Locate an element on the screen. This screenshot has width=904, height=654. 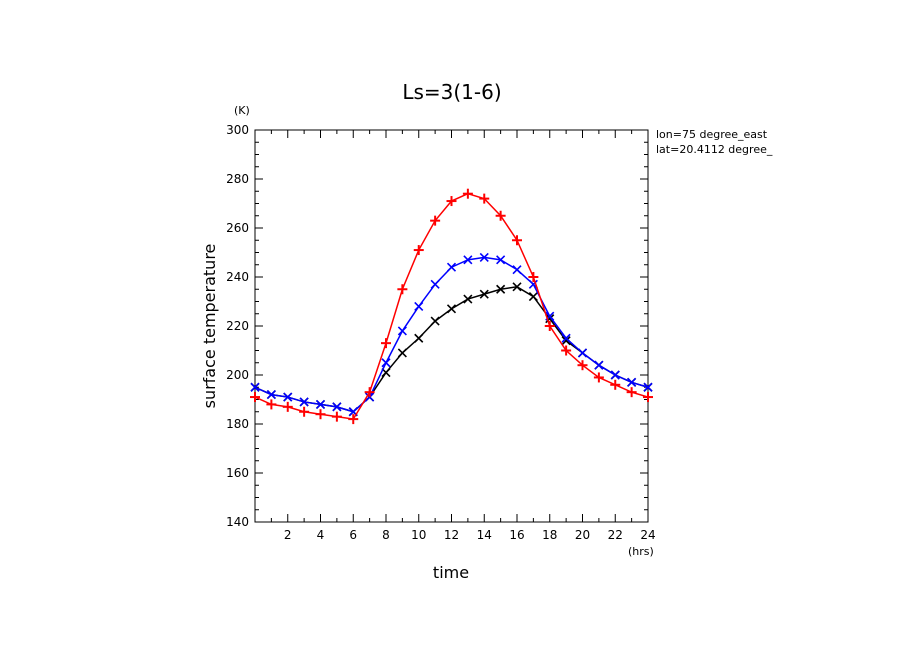
y-tick-label: 160 is located at coordinates (237, 473).